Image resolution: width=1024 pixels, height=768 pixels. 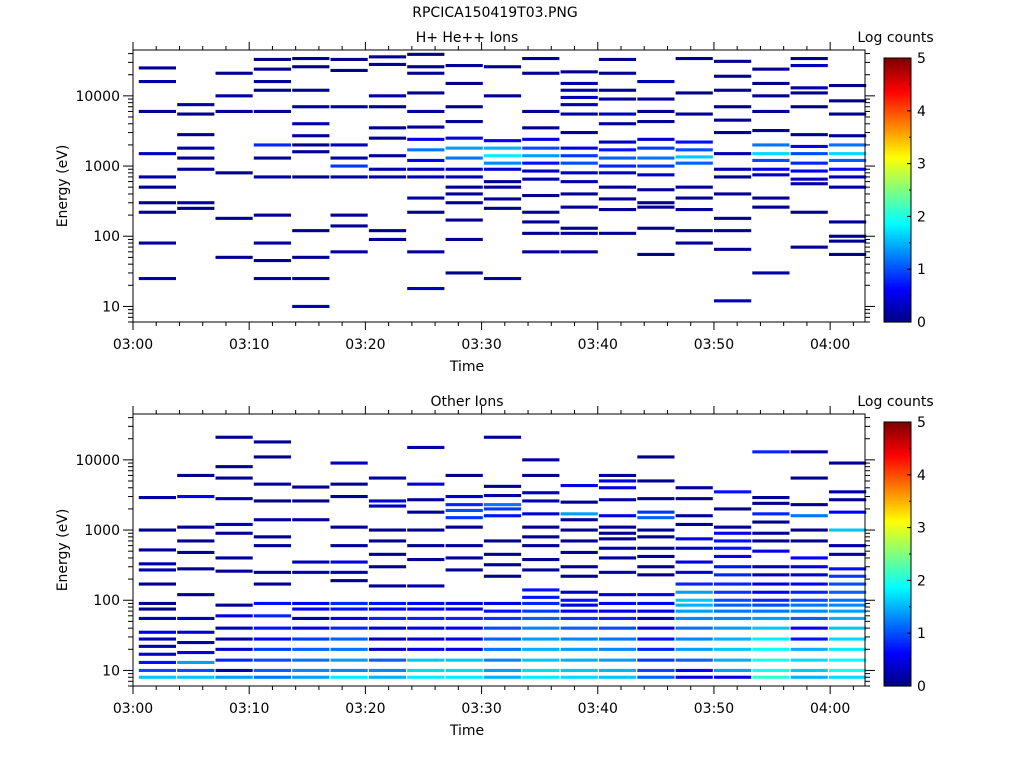 I want to click on y-tick-label: 10000, so click(x=97, y=461).